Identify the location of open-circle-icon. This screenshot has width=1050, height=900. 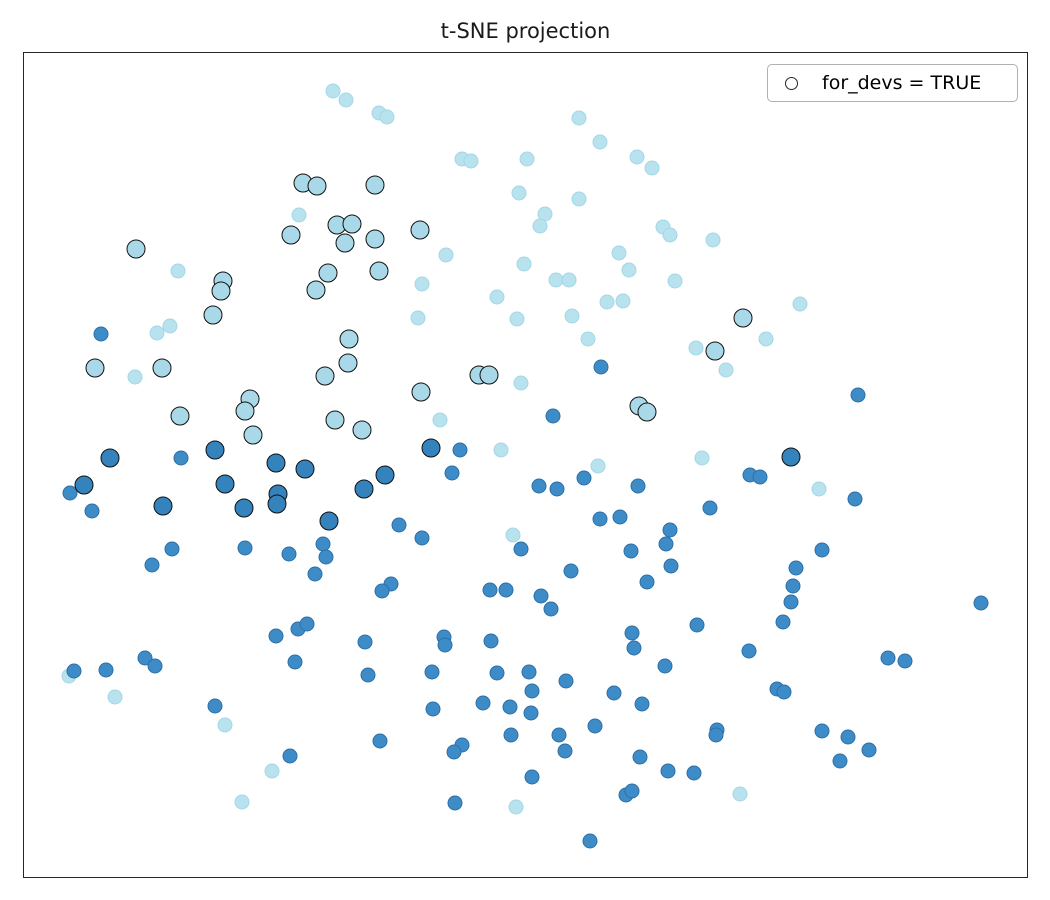
(791, 83).